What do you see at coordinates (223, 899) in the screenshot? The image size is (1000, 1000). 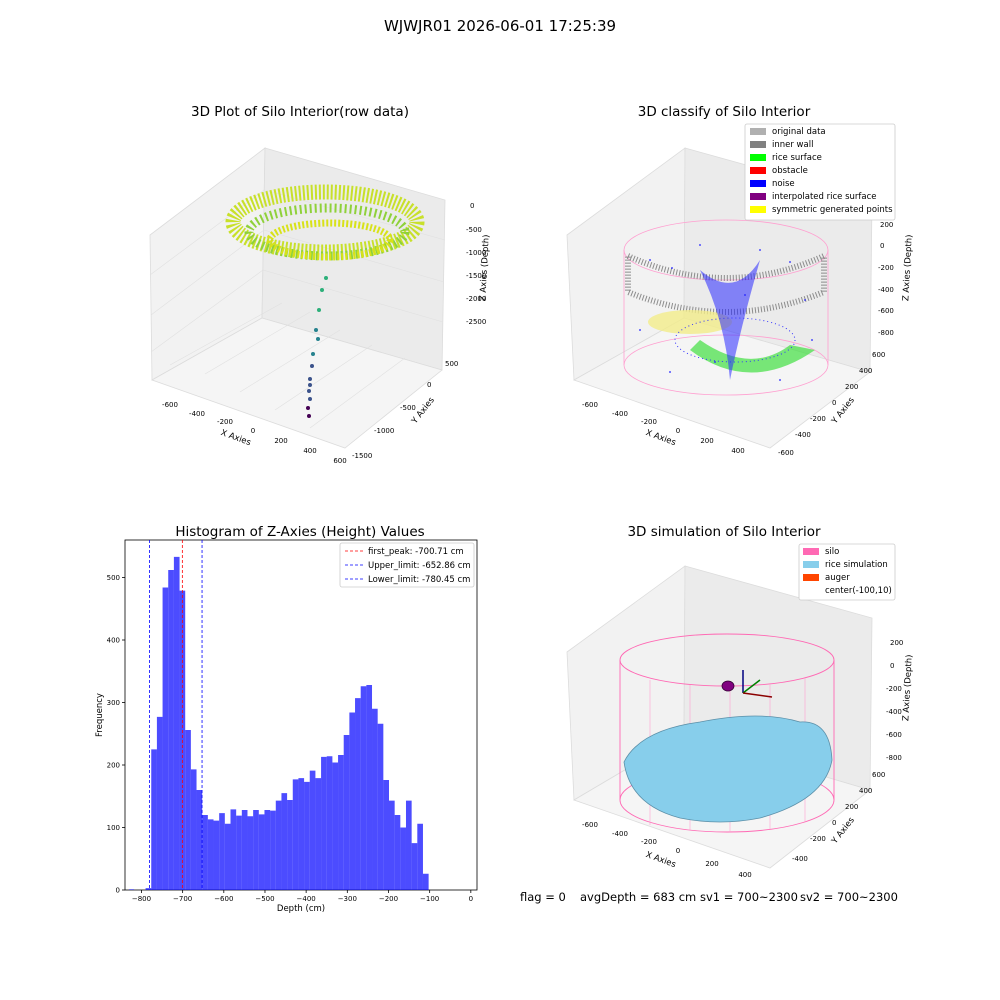 I see `histogram-xtick-label: −600` at bounding box center [223, 899].